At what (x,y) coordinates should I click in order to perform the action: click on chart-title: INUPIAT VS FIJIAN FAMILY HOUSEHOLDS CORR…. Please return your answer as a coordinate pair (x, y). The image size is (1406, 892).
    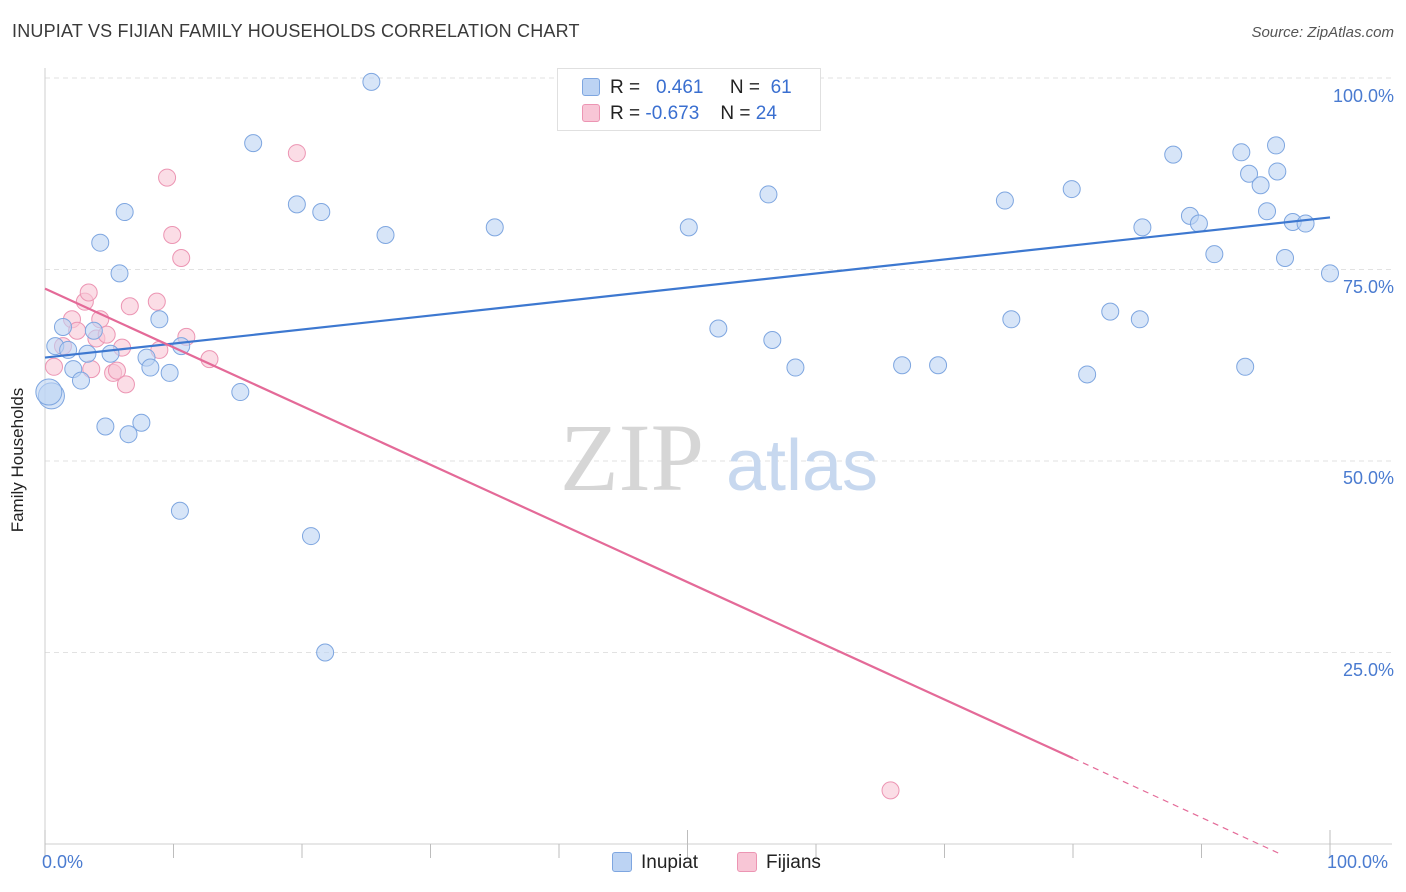
    Looking at the image, I should click on (296, 31).